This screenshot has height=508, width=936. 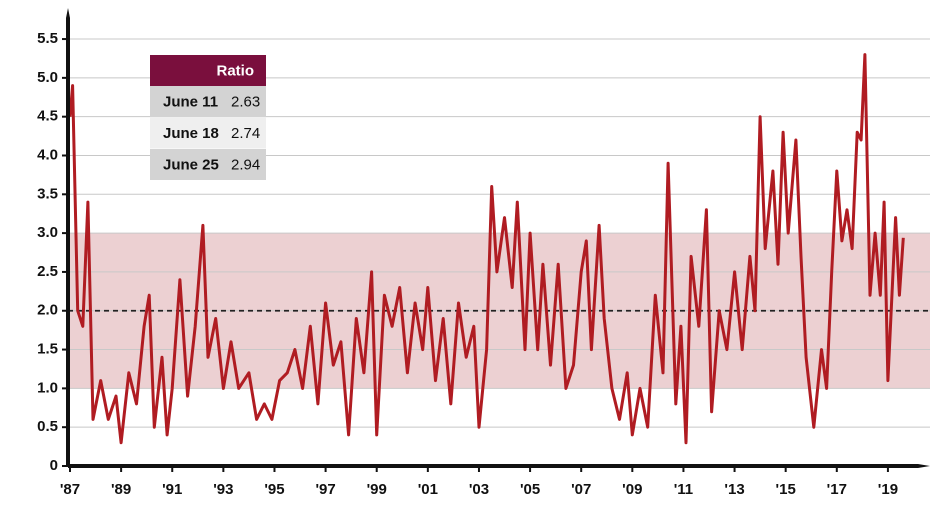 What do you see at coordinates (837, 489) in the screenshot?
I see `x-tick-label: '17` at bounding box center [837, 489].